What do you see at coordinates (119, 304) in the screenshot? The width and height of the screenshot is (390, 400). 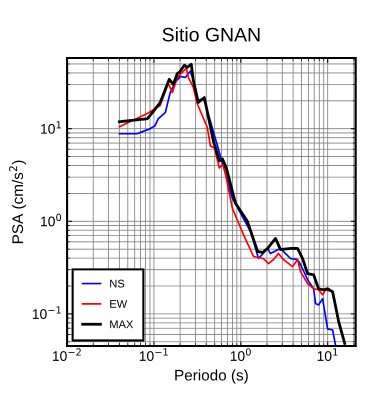 I see `legend-label: EW` at bounding box center [119, 304].